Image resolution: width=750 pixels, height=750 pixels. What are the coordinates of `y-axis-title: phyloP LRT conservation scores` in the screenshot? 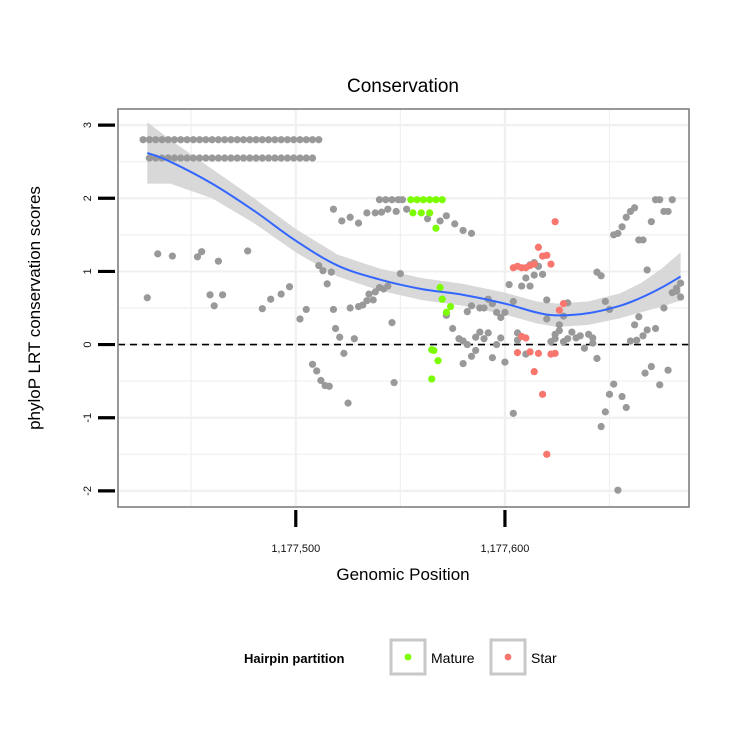 It's located at (34, 308).